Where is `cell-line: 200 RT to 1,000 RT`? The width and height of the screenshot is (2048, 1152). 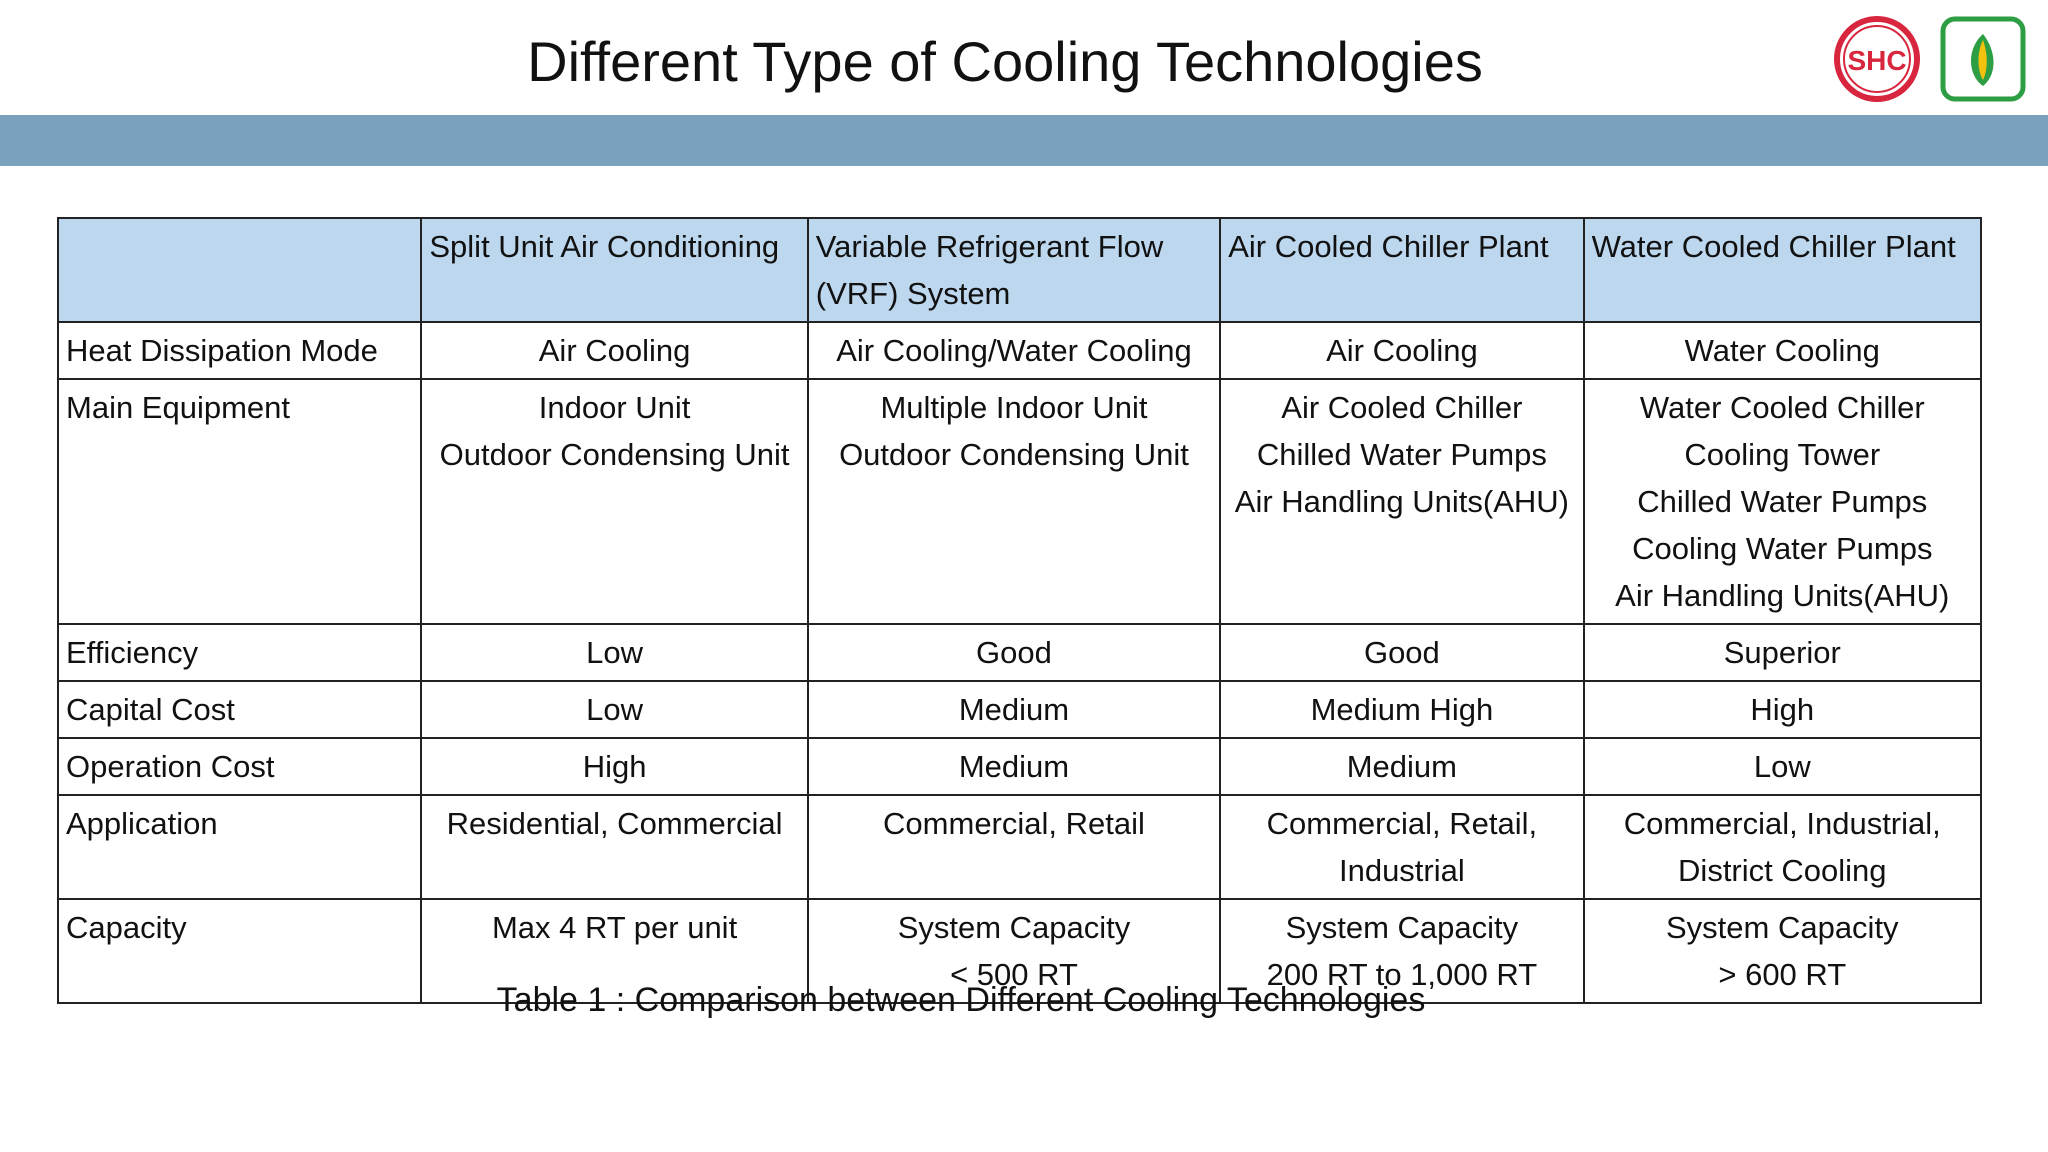 cell-line: 200 RT to 1,000 RT is located at coordinates (1402, 974).